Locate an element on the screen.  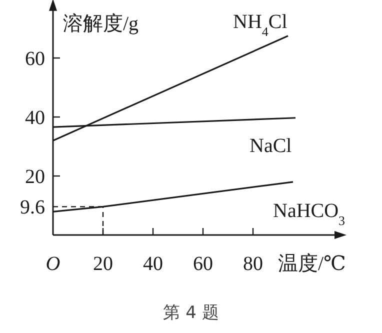
x-tick-label: 80 is located at coordinates (253, 264).